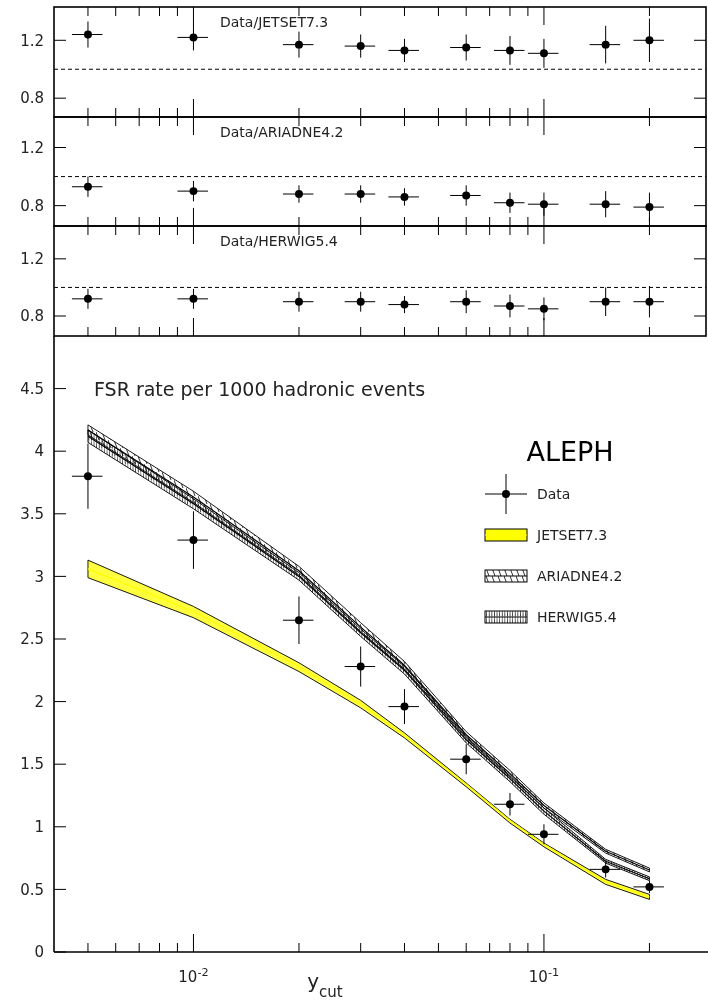 The image size is (708, 1003). What do you see at coordinates (32, 514) in the screenshot?
I see `y-tick-label: 3.5` at bounding box center [32, 514].